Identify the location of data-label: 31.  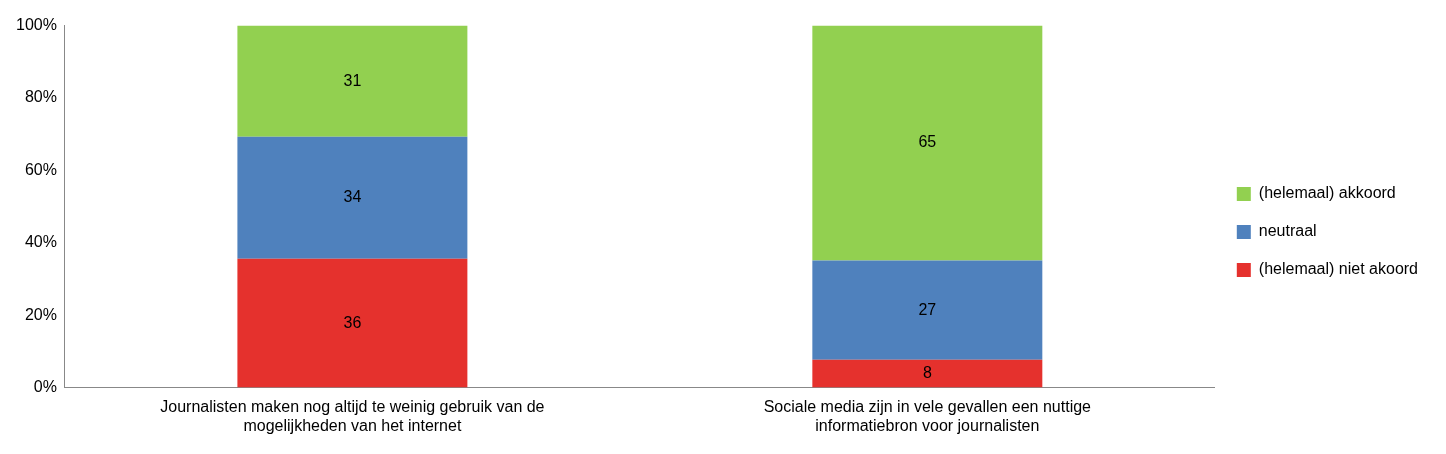
(352, 80).